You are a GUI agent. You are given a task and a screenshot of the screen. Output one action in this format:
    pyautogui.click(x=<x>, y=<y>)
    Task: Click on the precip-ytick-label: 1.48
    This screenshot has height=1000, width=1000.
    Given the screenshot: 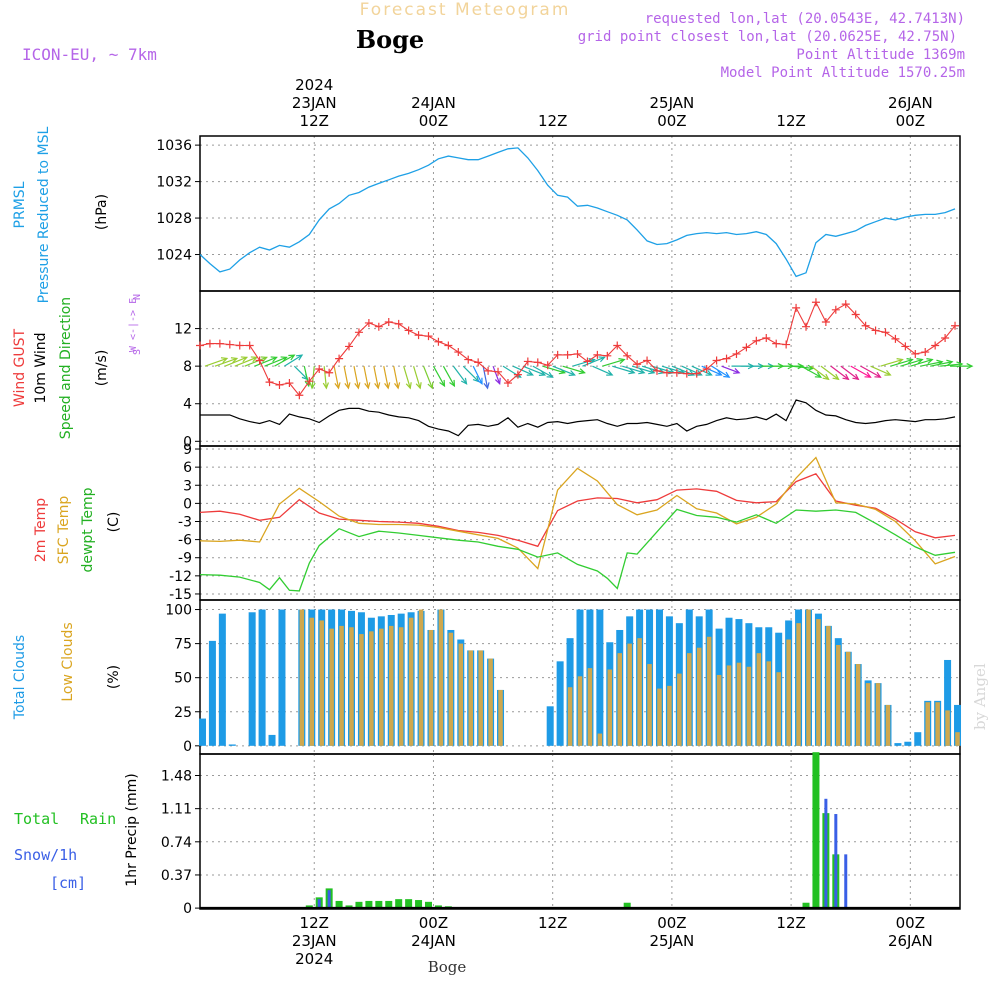 What is the action you would take?
    pyautogui.click(x=176, y=777)
    